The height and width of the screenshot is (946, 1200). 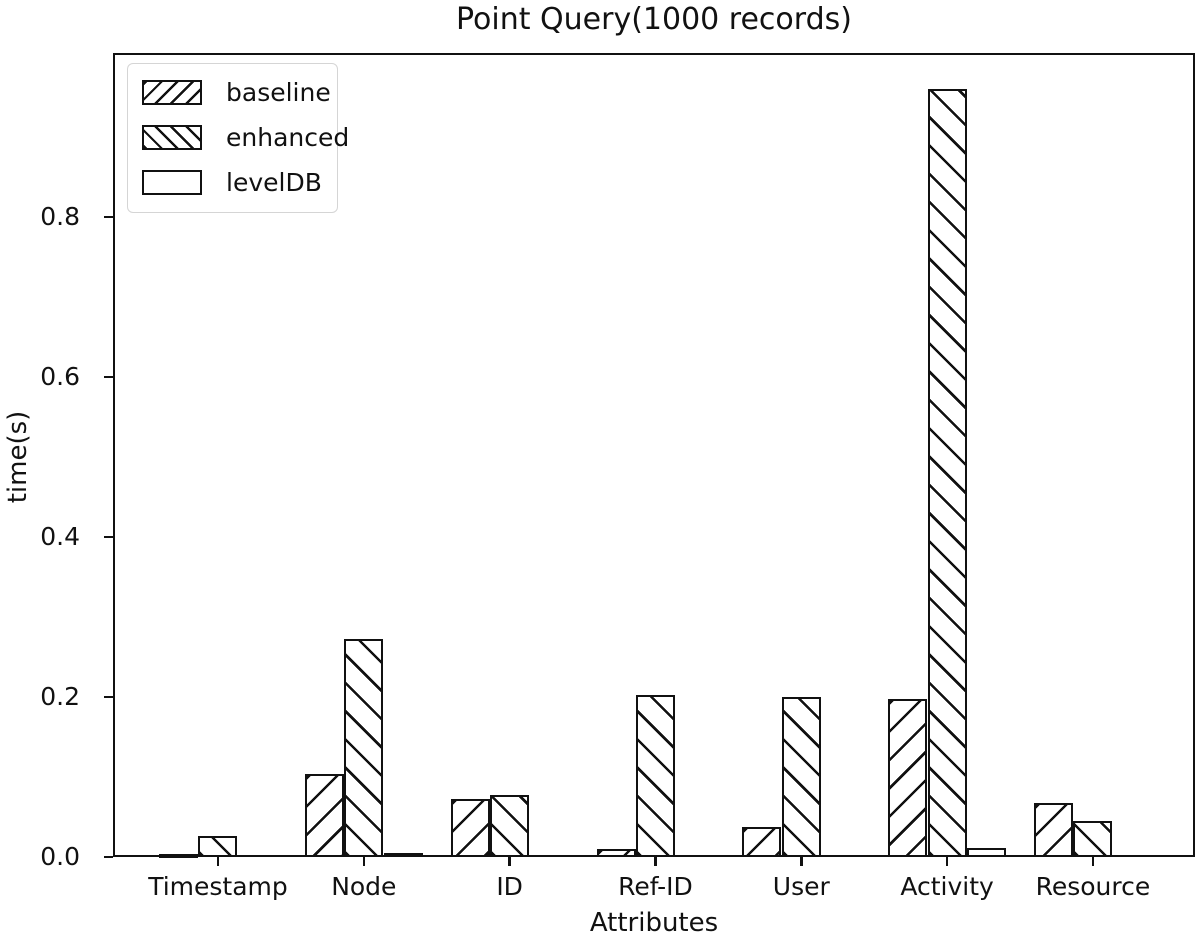 I want to click on bar-baseline-Ref-ID, so click(x=616, y=853).